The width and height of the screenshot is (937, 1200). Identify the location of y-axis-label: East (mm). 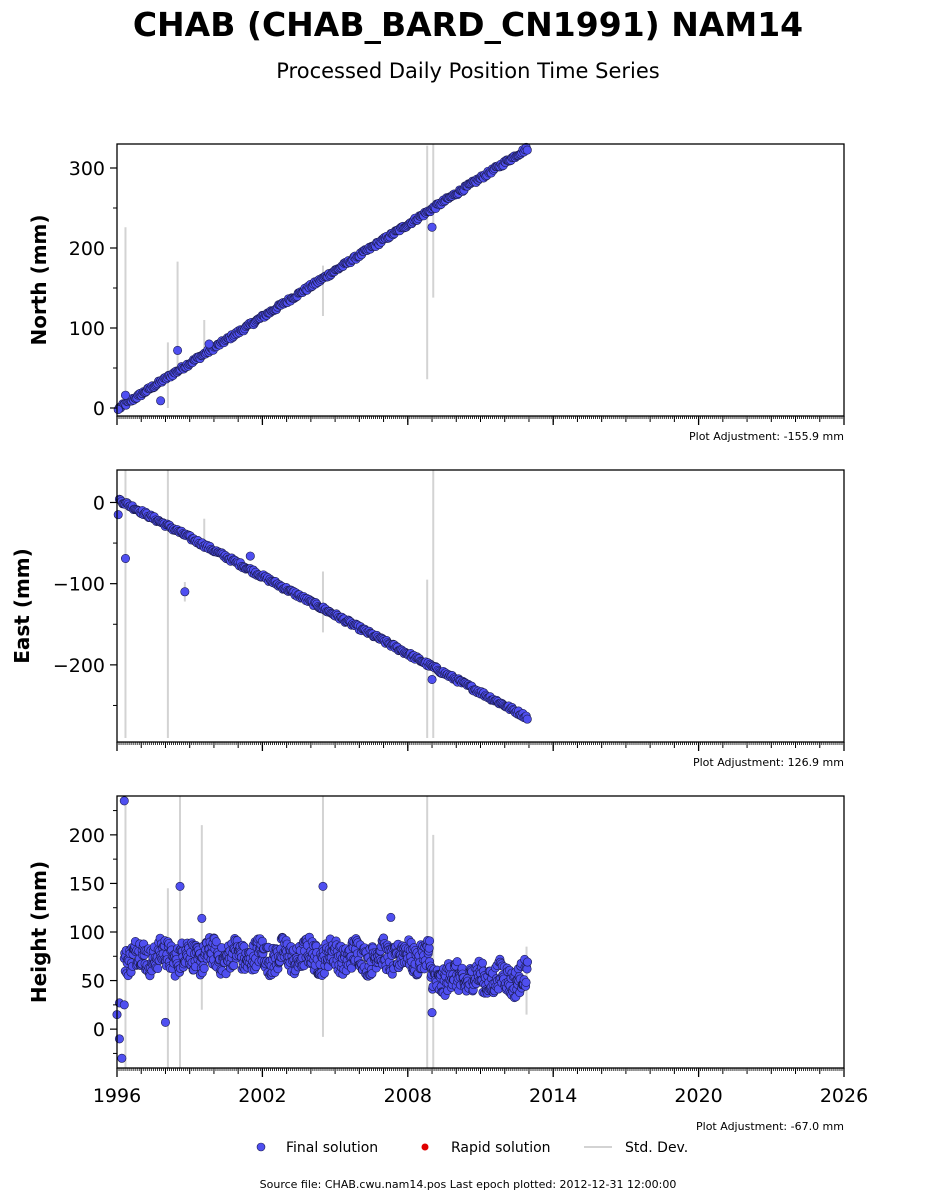
(22, 606).